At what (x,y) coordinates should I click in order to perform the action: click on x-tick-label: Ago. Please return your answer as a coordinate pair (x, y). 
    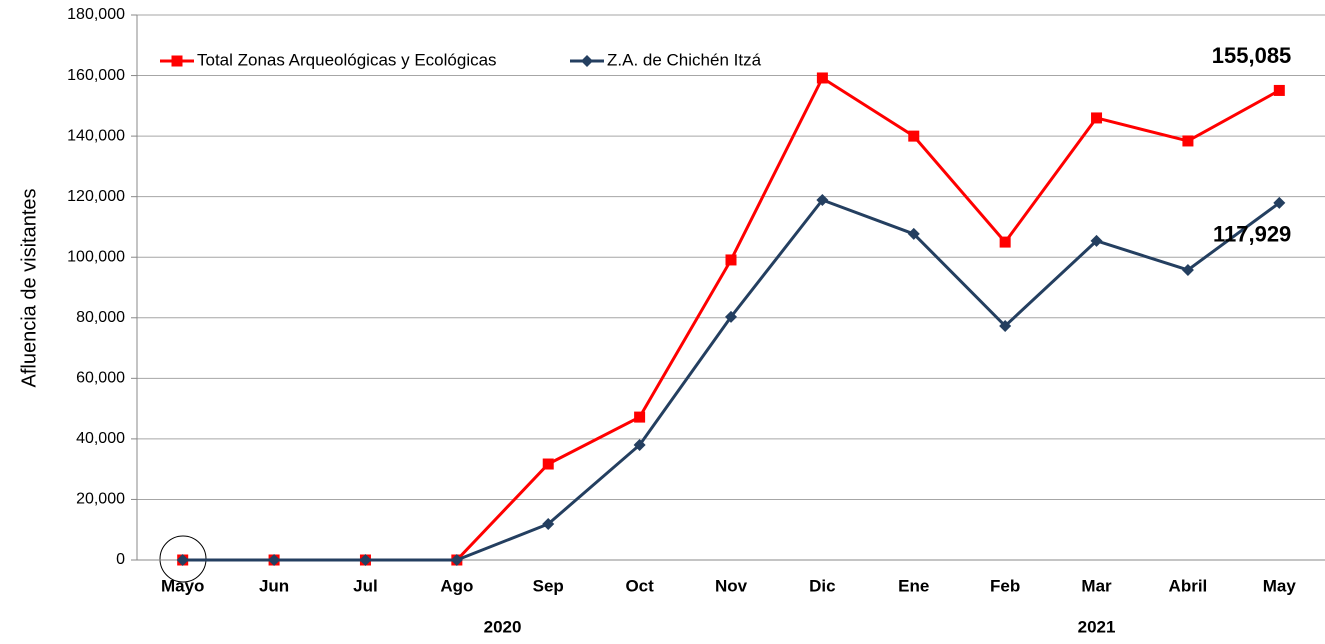
    Looking at the image, I should click on (456, 585).